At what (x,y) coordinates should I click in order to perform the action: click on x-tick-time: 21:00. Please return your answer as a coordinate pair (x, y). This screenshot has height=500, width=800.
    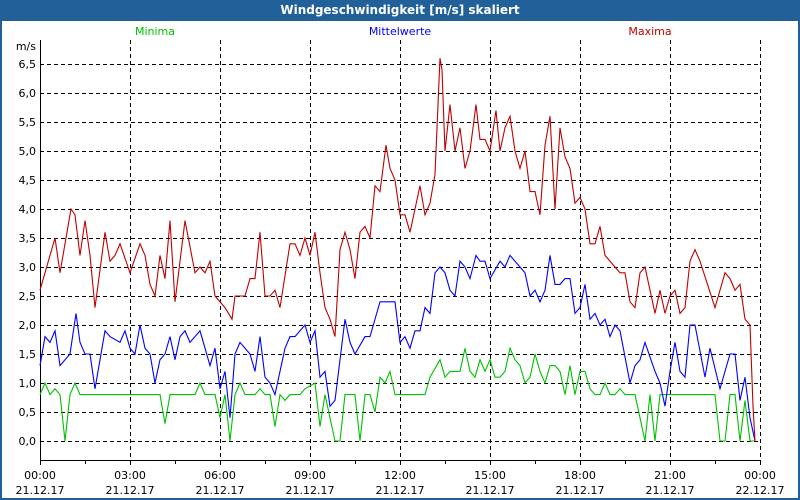
    Looking at the image, I should click on (670, 475).